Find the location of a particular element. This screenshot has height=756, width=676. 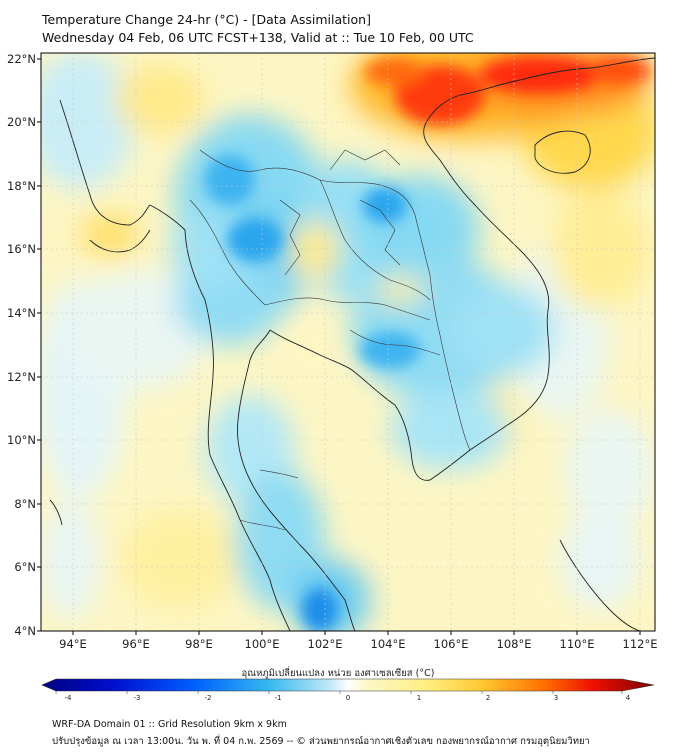

lat-label: 10°N is located at coordinates (21, 440).